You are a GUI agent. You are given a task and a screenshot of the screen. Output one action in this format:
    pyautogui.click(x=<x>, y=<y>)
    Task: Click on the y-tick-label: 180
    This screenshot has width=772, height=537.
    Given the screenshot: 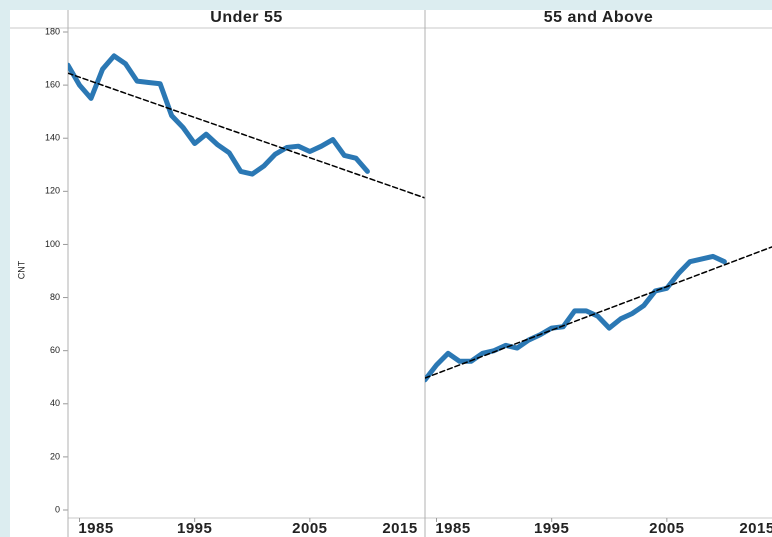 What is the action you would take?
    pyautogui.click(x=52, y=31)
    